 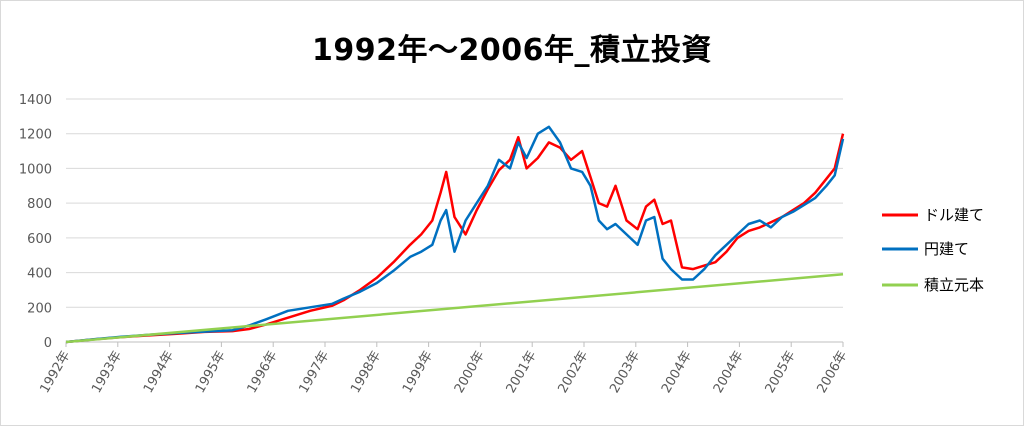 I want to click on y-tick-label: 1000, so click(x=35, y=169).